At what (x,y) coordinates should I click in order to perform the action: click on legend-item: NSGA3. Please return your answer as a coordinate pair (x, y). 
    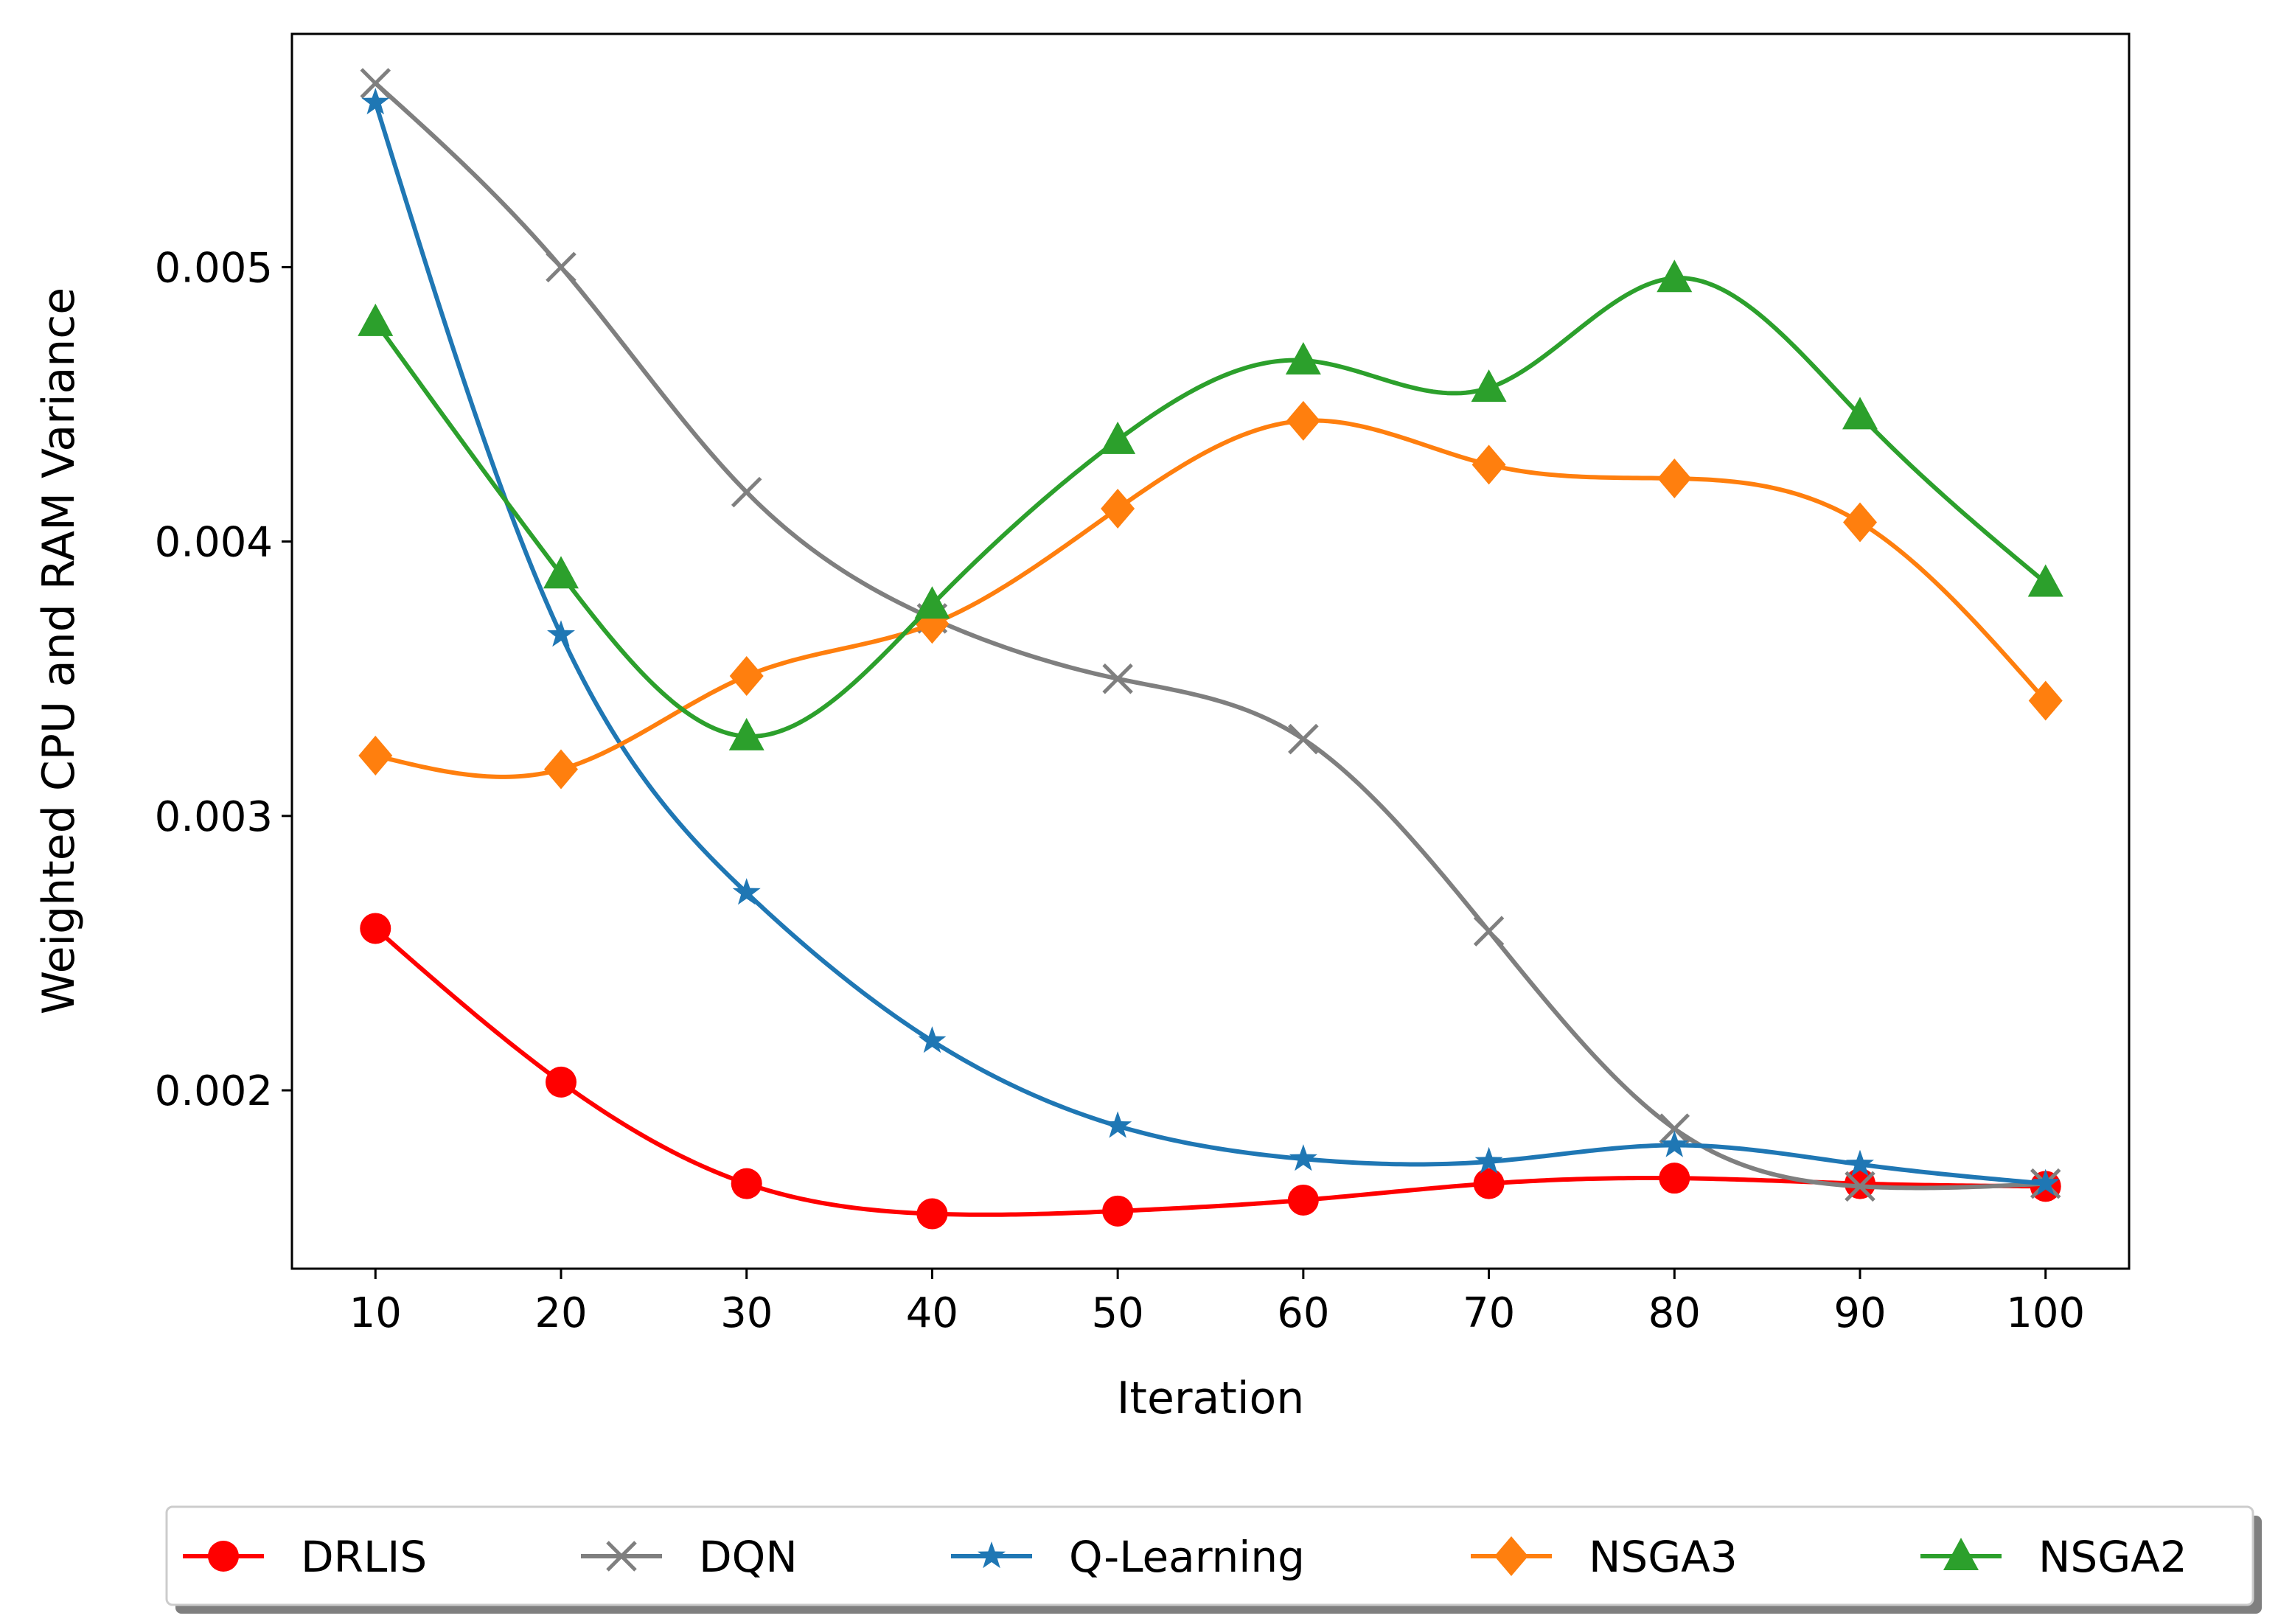
    Looking at the image, I should click on (1605, 1557).